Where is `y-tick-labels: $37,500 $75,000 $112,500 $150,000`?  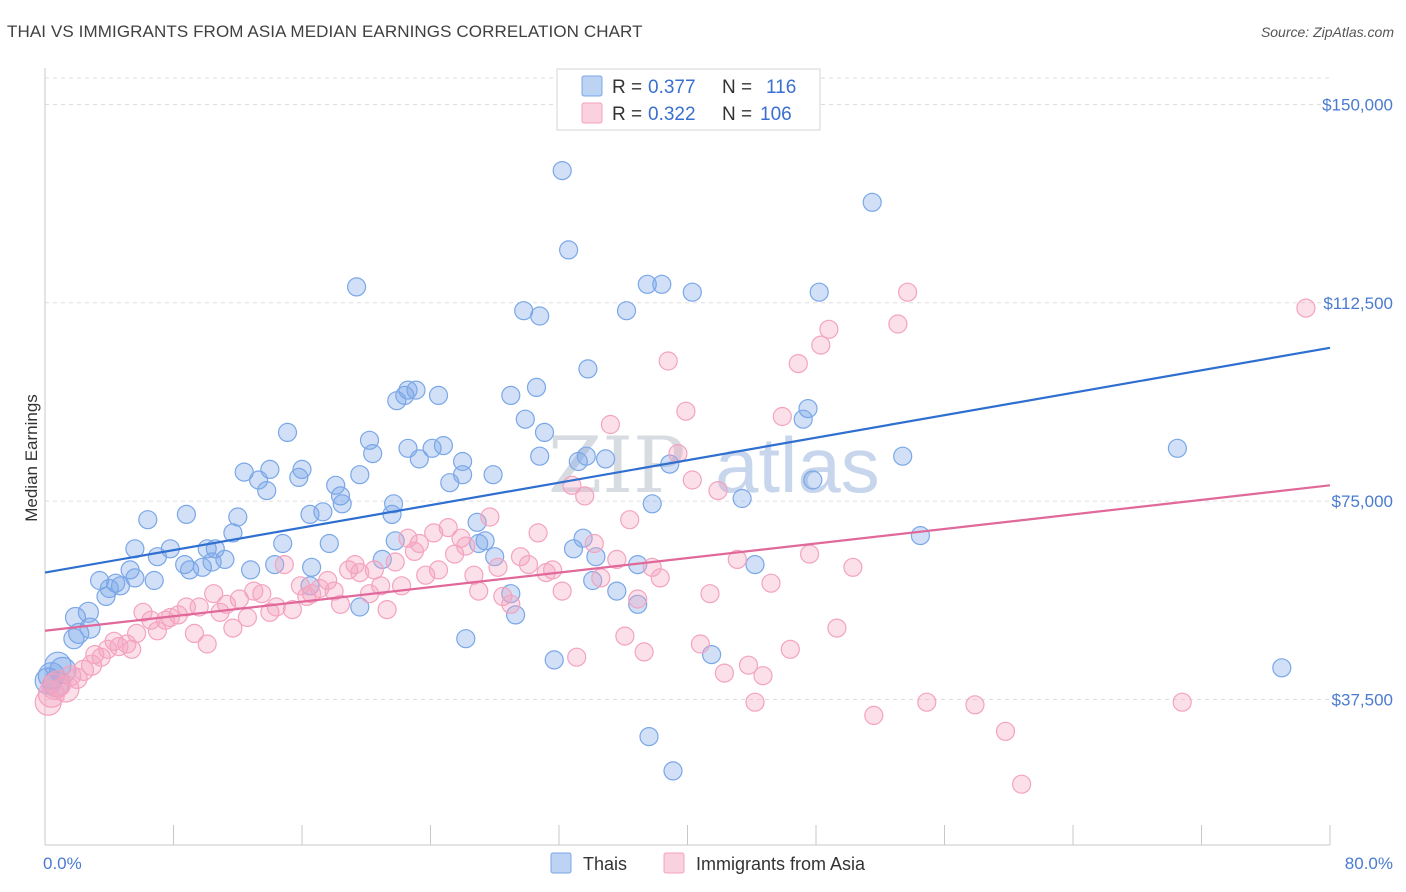 y-tick-labels: $37,500 $75,000 $112,500 $150,000 is located at coordinates (1357, 402).